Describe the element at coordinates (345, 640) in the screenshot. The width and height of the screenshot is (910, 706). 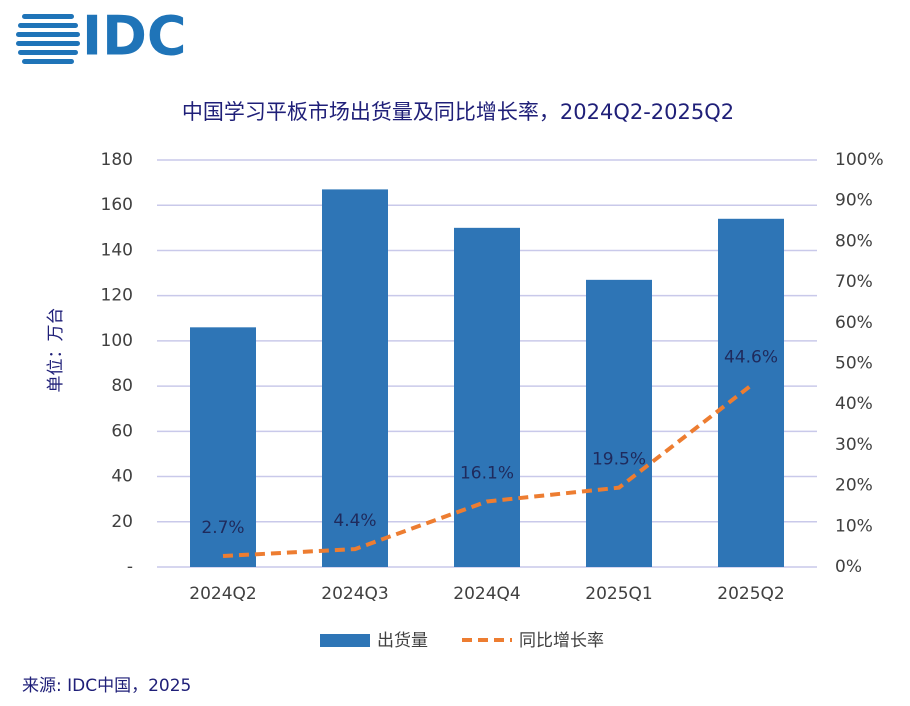
I see `legend-swatch` at that location.